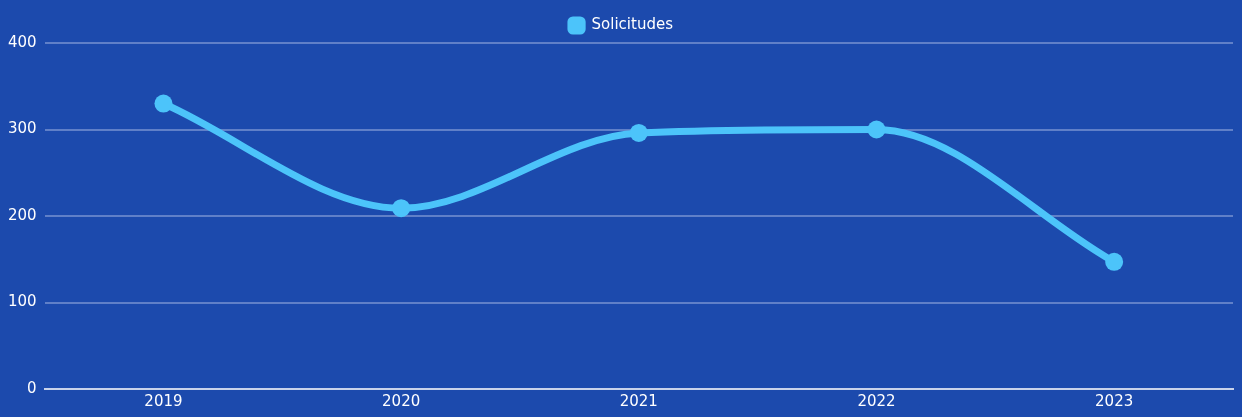 This screenshot has height=417, width=1242. What do you see at coordinates (876, 400) in the screenshot?
I see `x-tick-label: 2022` at bounding box center [876, 400].